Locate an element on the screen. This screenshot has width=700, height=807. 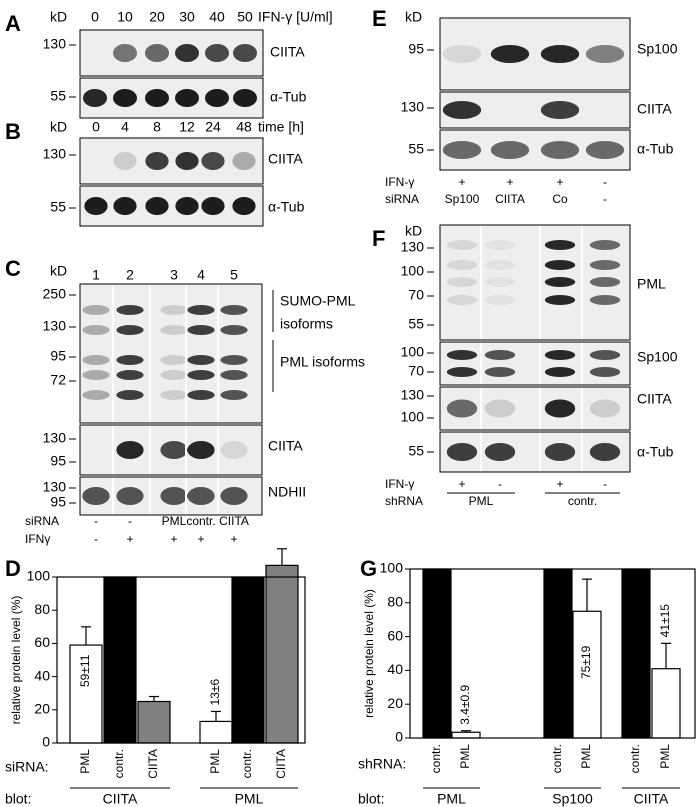
marker-label: 72 is located at coordinates (58, 380).